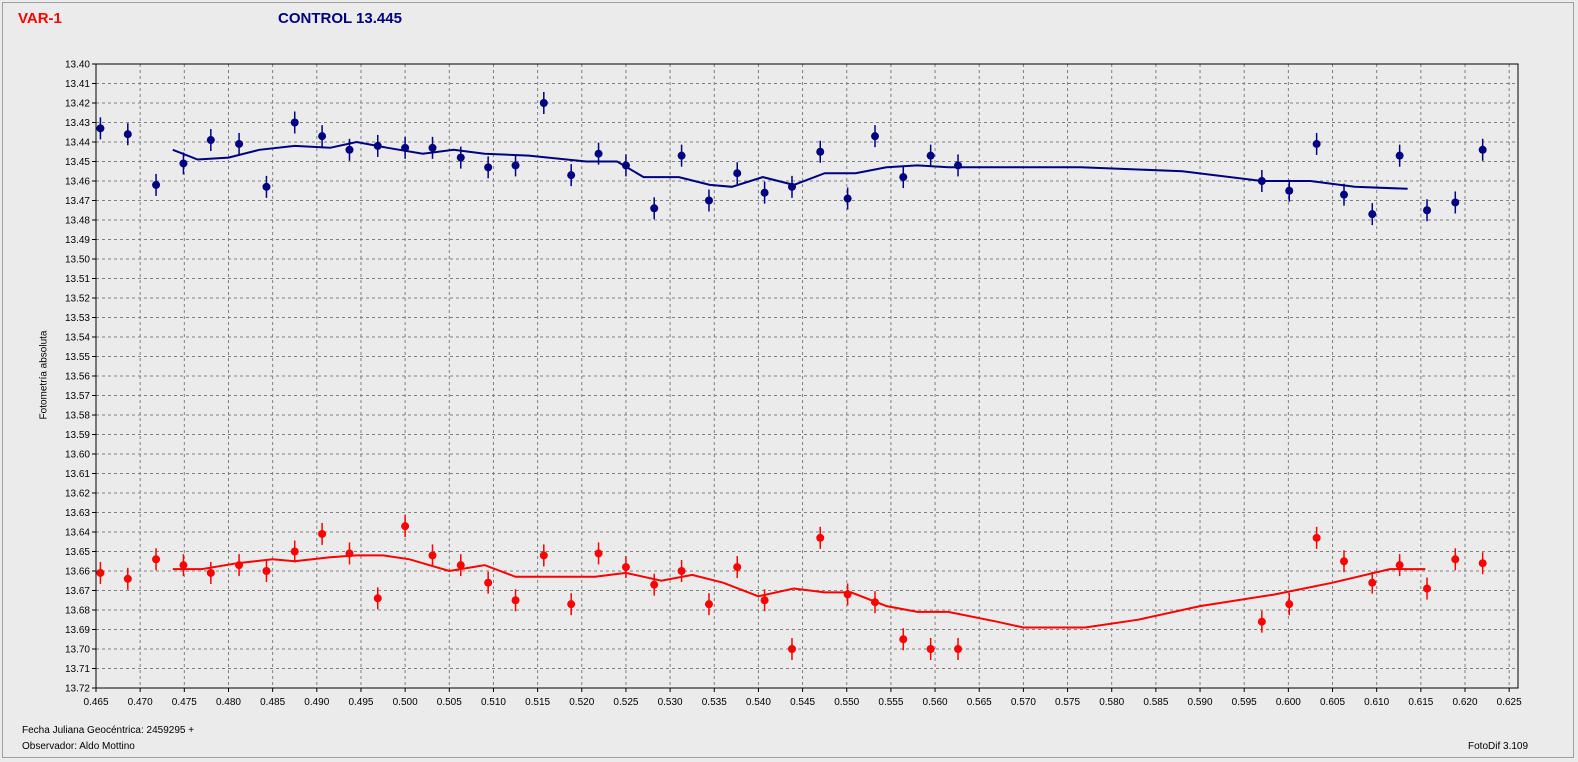 The image size is (1578, 762). I want to click on y-tick-label: 13.45, so click(77, 162).